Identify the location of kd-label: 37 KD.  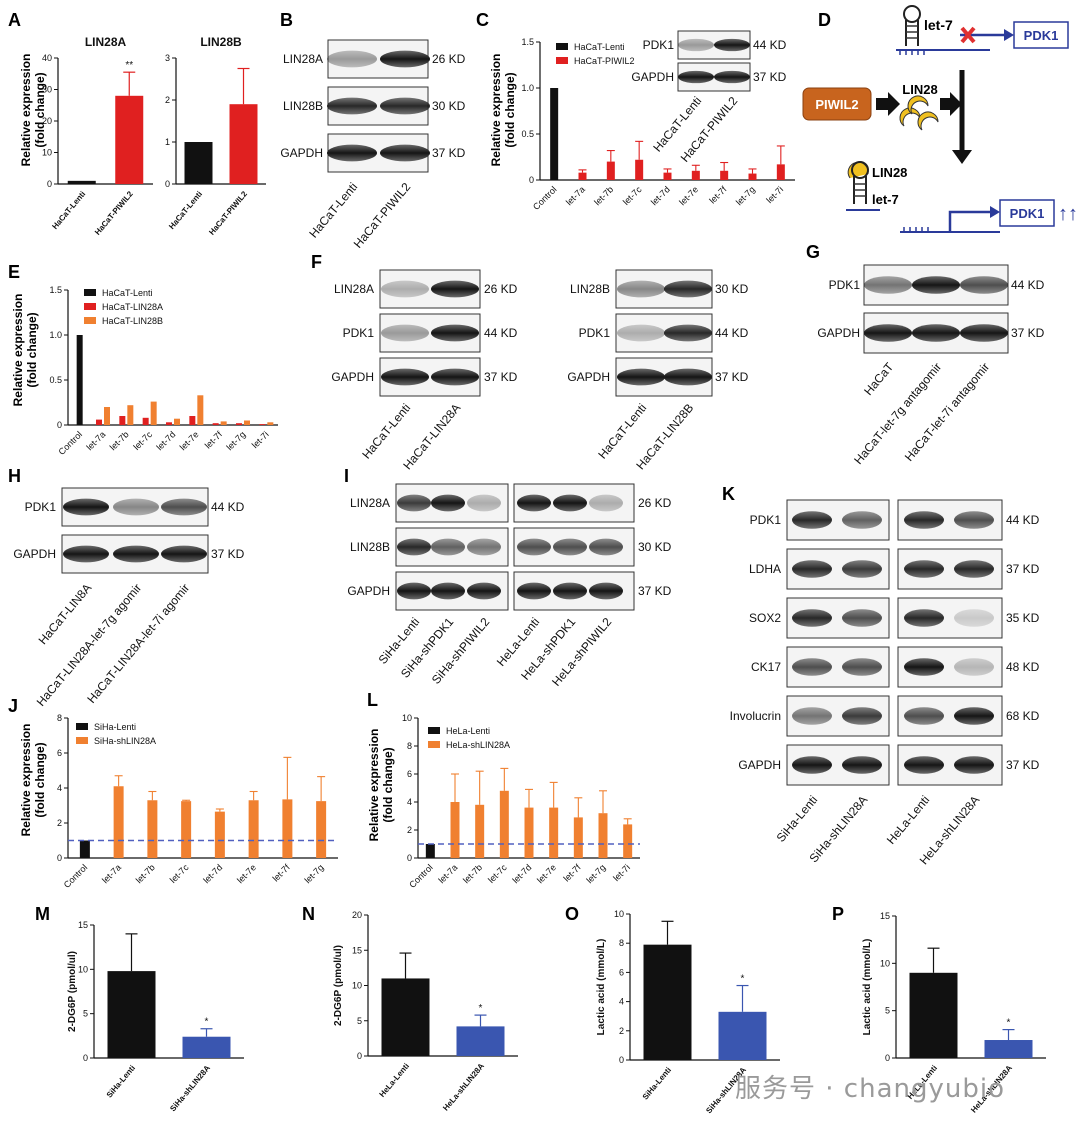
(228, 554).